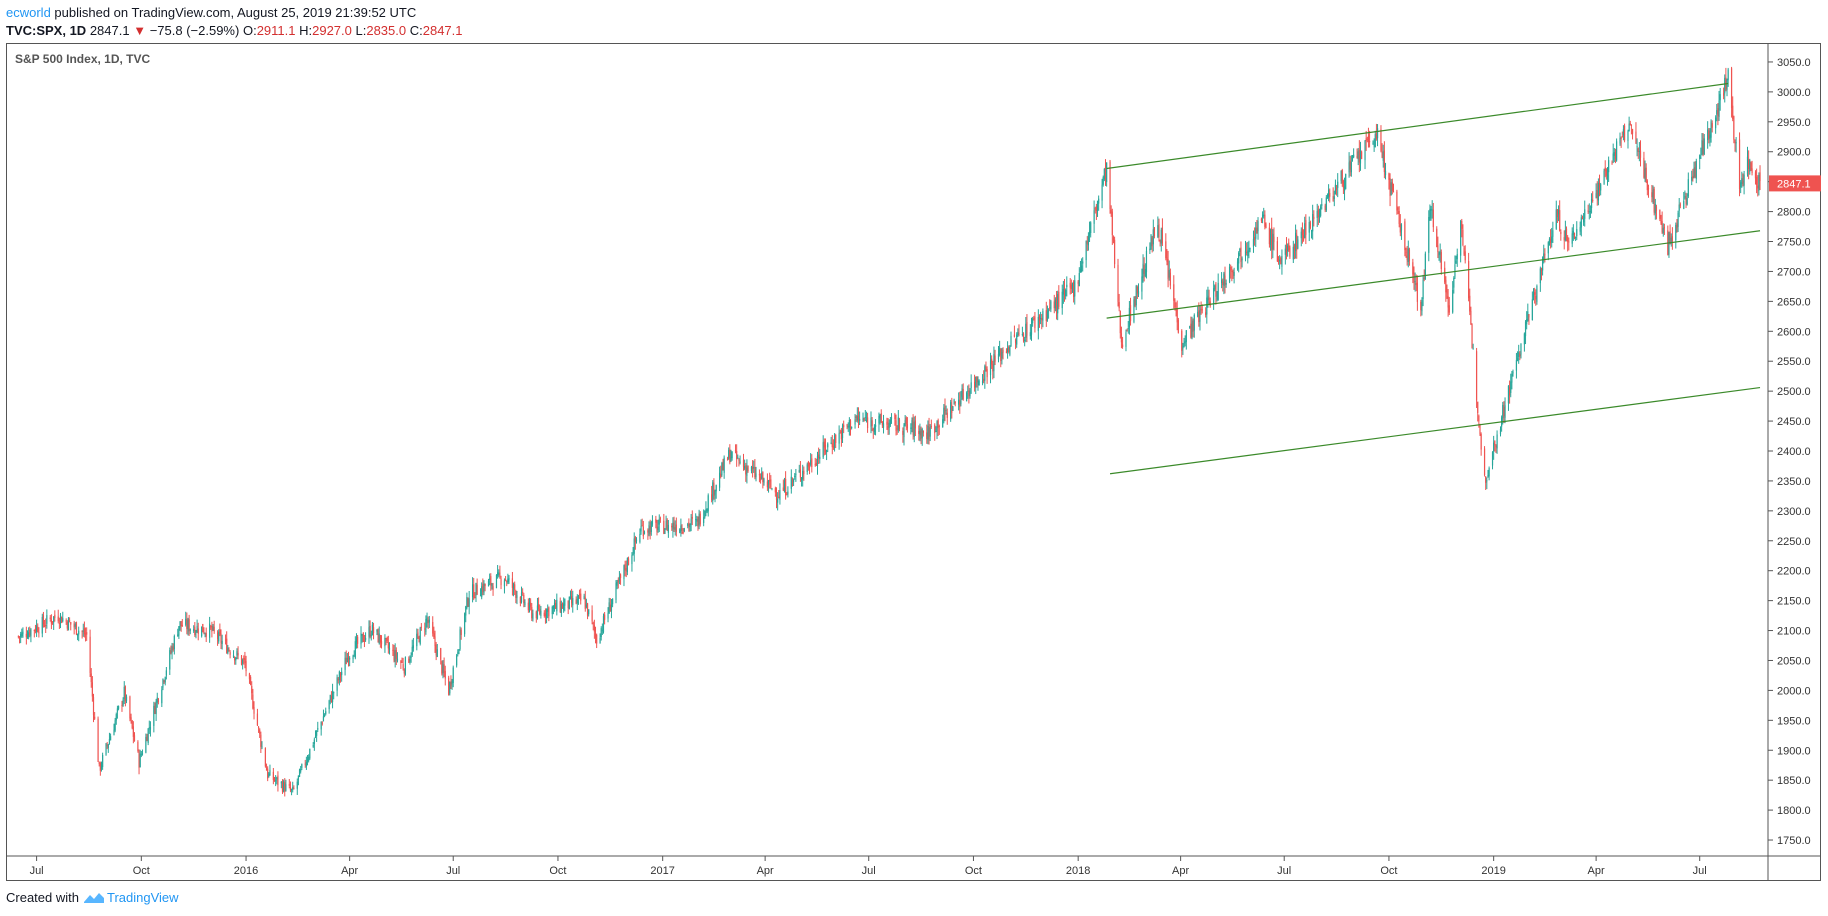 This screenshot has height=916, width=1828. Describe the element at coordinates (1794, 302) in the screenshot. I see `y-tick-label: 2650.0` at that location.